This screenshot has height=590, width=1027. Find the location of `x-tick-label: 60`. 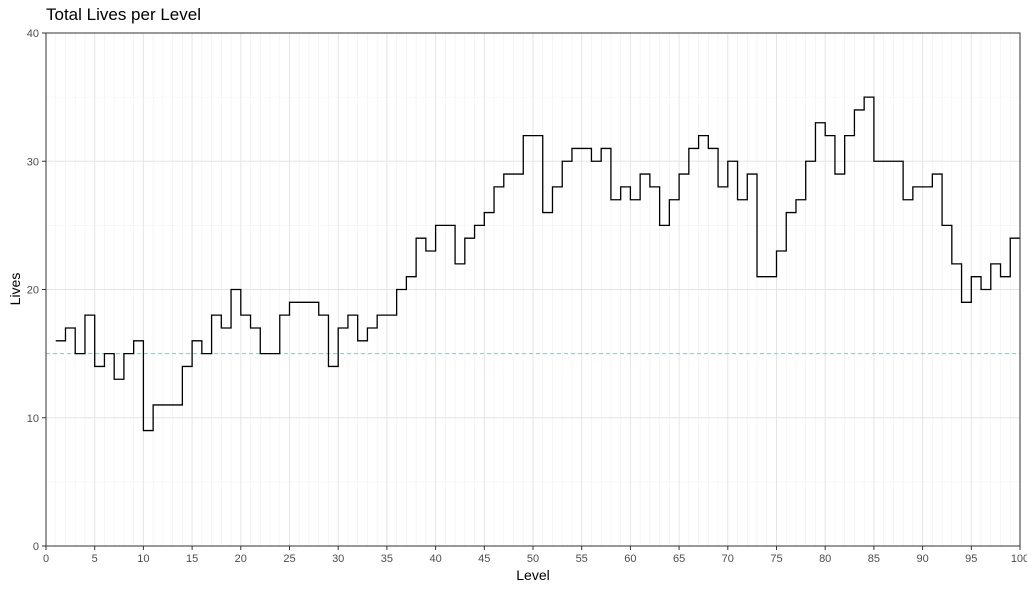

x-tick-label: 60 is located at coordinates (630, 559).